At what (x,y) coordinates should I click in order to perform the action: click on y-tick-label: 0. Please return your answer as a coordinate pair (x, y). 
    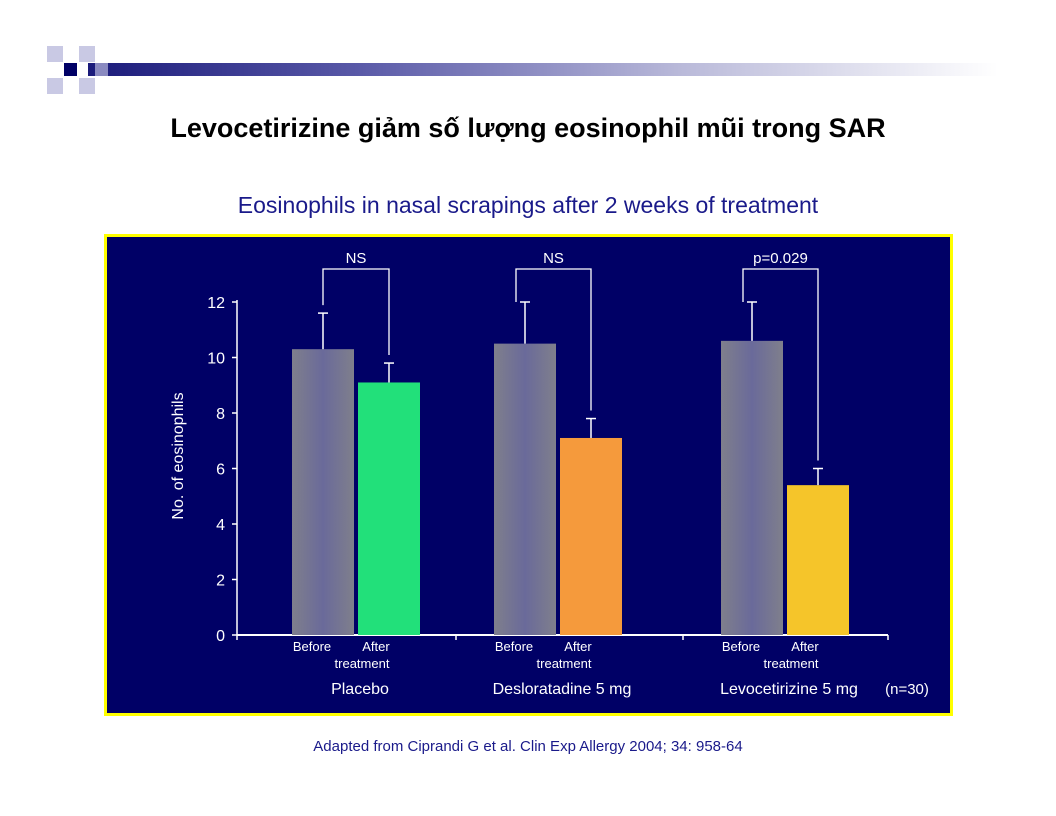
    Looking at the image, I should click on (220, 636).